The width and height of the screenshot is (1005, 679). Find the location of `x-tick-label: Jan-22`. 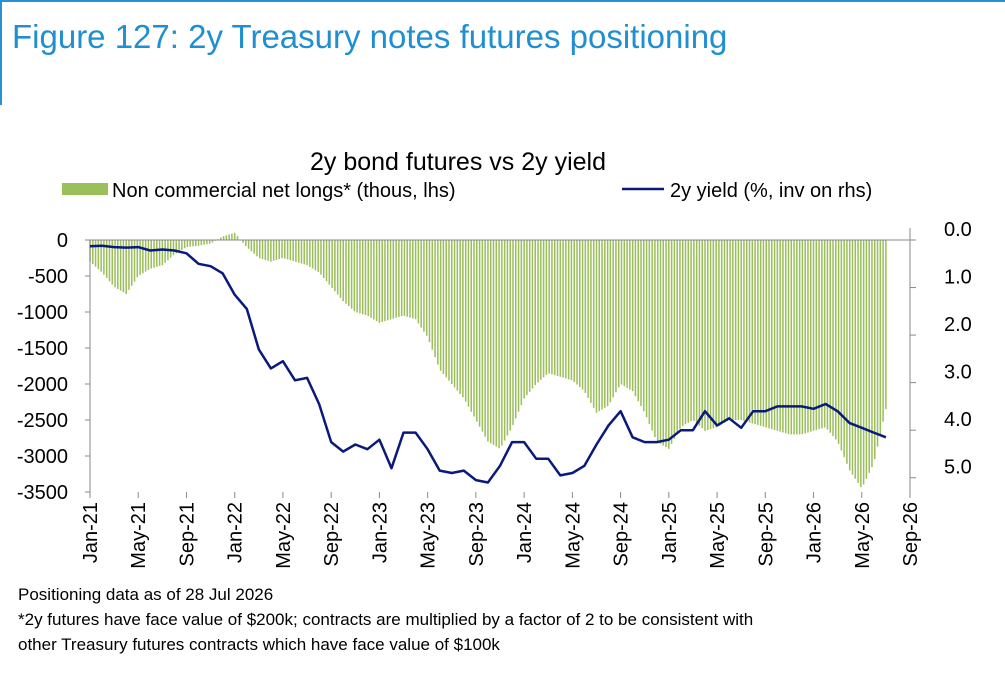

x-tick-label: Jan-22 is located at coordinates (236, 532).